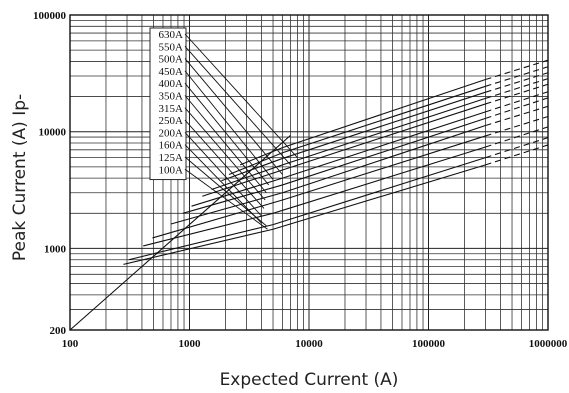 The width and height of the screenshot is (569, 393). Describe the element at coordinates (517, 102) in the screenshot. I see `series-extension-350A` at that location.